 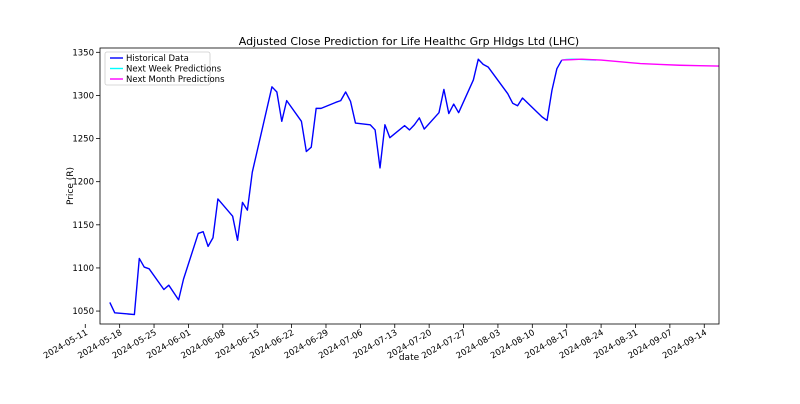 I want to click on y-tick-label: 1200, so click(x=83, y=183).